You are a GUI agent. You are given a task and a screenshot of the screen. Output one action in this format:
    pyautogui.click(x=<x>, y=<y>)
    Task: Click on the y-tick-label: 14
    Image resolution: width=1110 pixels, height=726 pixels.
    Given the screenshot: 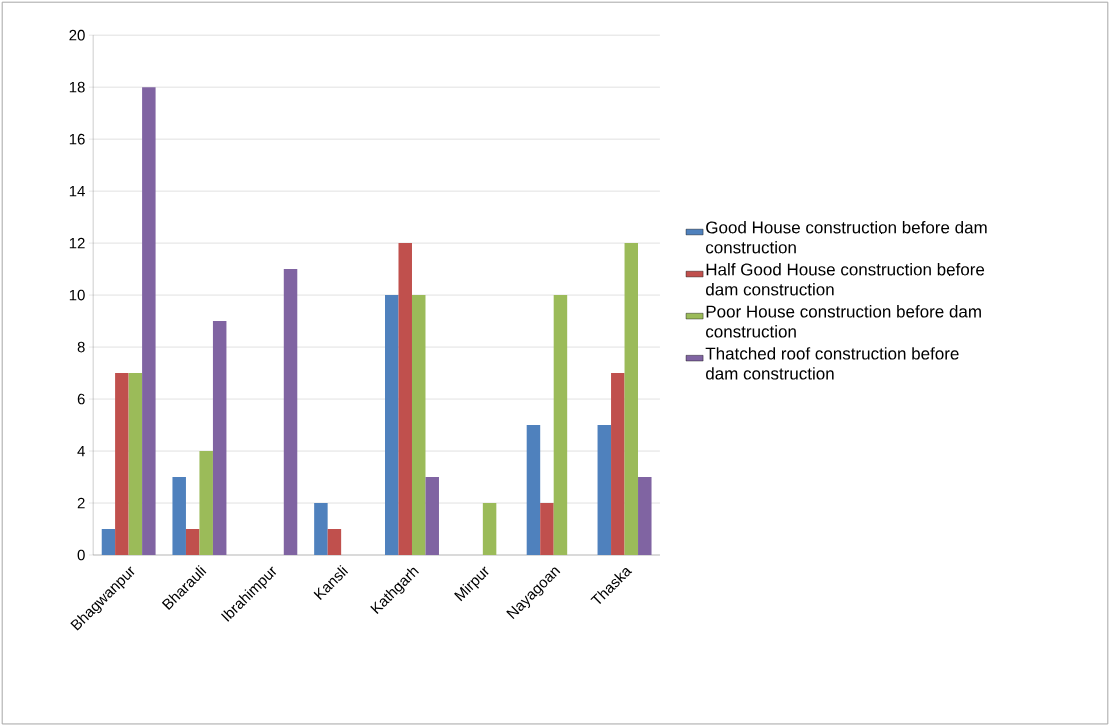 What is the action you would take?
    pyautogui.click(x=77, y=191)
    